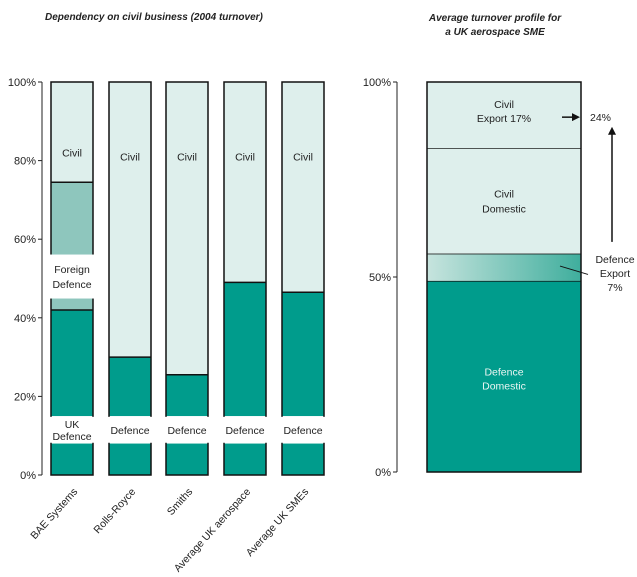 This screenshot has width=637, height=577. I want to click on defence-label-line-2: Defence, so click(71, 437).